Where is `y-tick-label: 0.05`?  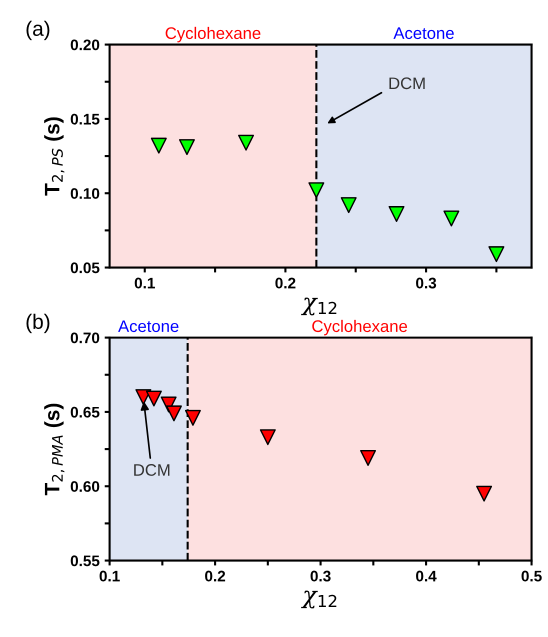 y-tick-label: 0.05 is located at coordinates (85, 268).